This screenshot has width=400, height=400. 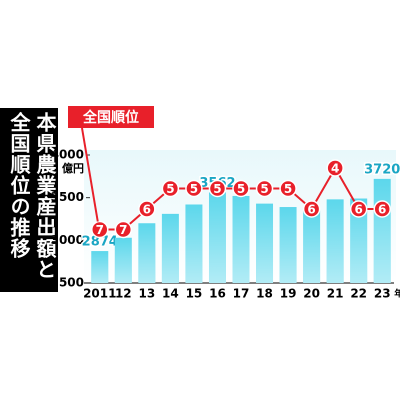 I want to click on y-tick-label: 2500, so click(x=67, y=283).